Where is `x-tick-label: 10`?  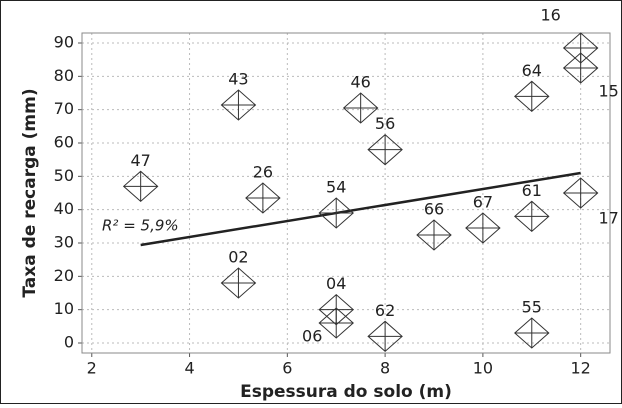 x-tick-label: 10 is located at coordinates (483, 368).